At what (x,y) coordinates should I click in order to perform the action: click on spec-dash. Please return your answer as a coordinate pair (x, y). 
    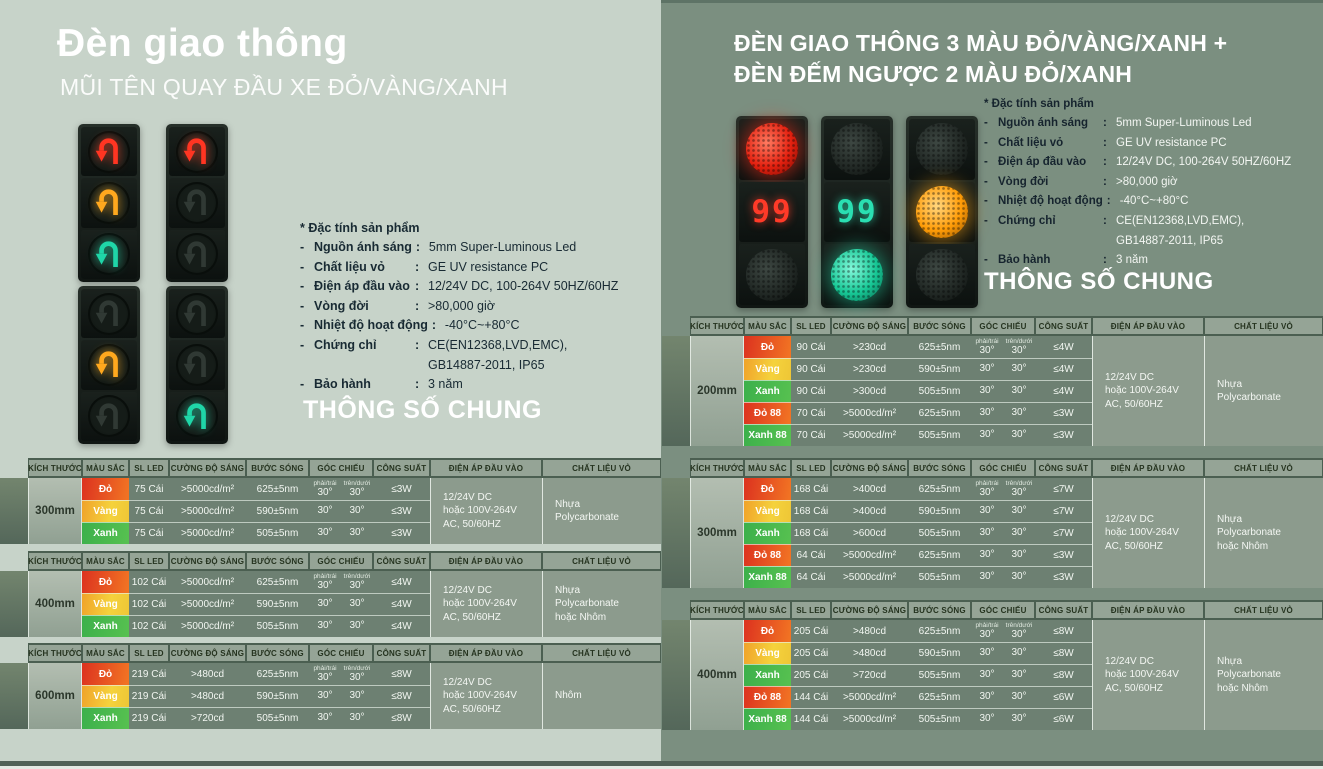
    Looking at the image, I should click on (307, 366).